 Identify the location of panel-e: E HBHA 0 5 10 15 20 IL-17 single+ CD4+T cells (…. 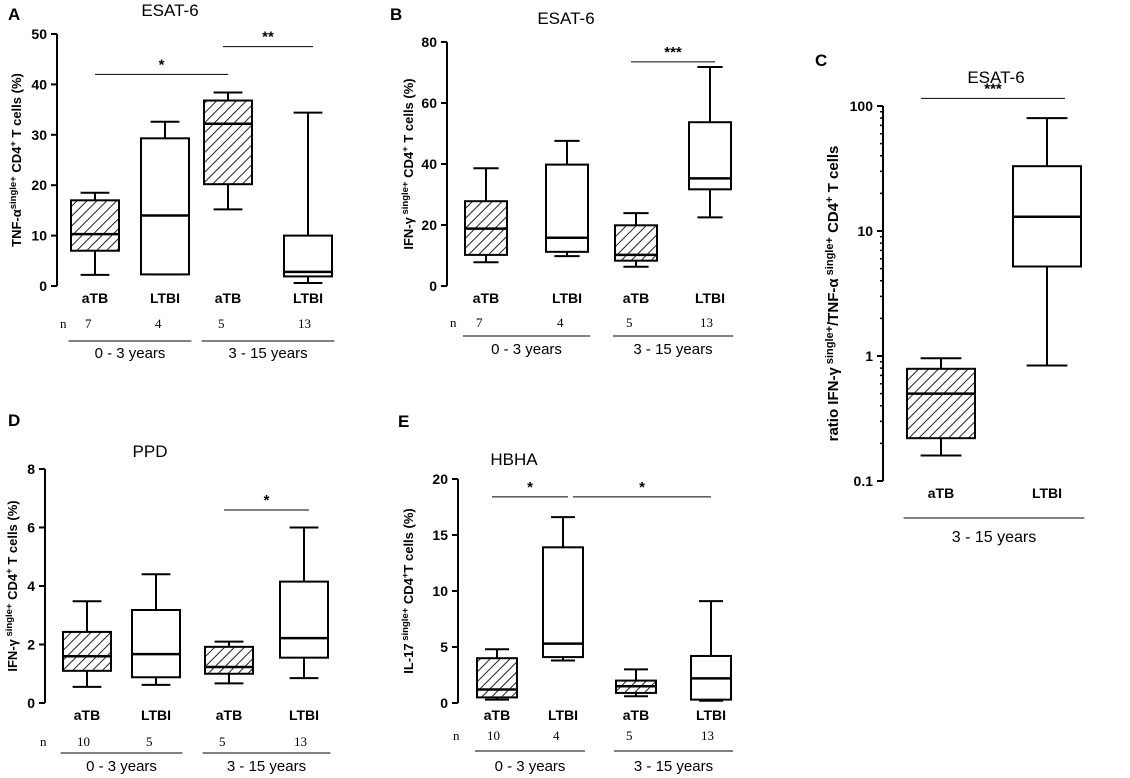
(565, 593).